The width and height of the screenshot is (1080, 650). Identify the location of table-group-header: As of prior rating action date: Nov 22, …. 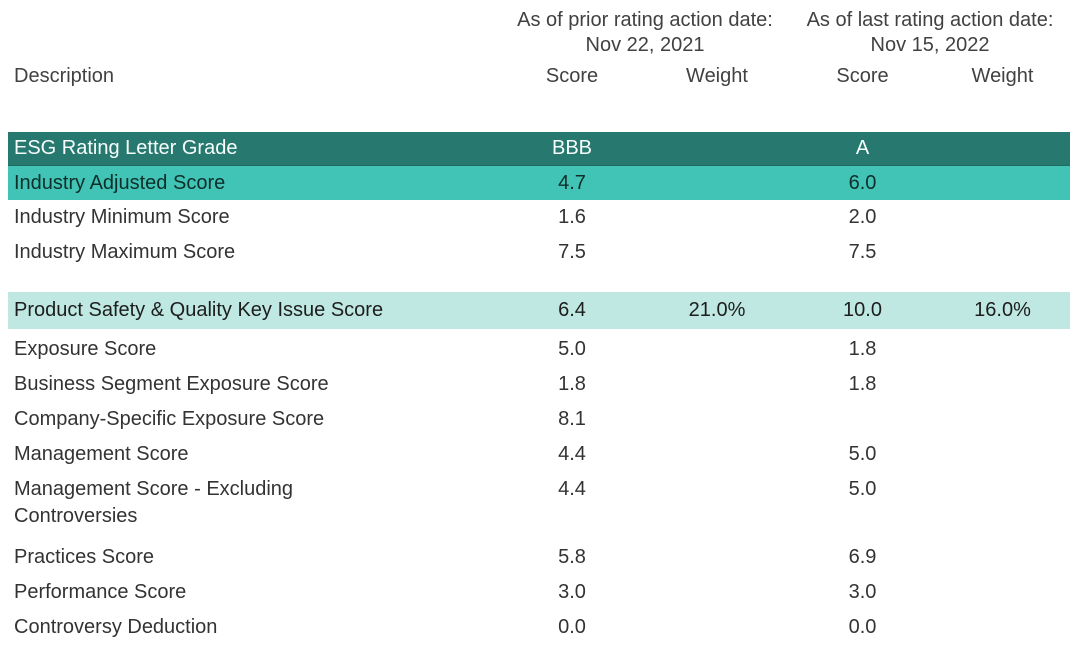
(539, 33).